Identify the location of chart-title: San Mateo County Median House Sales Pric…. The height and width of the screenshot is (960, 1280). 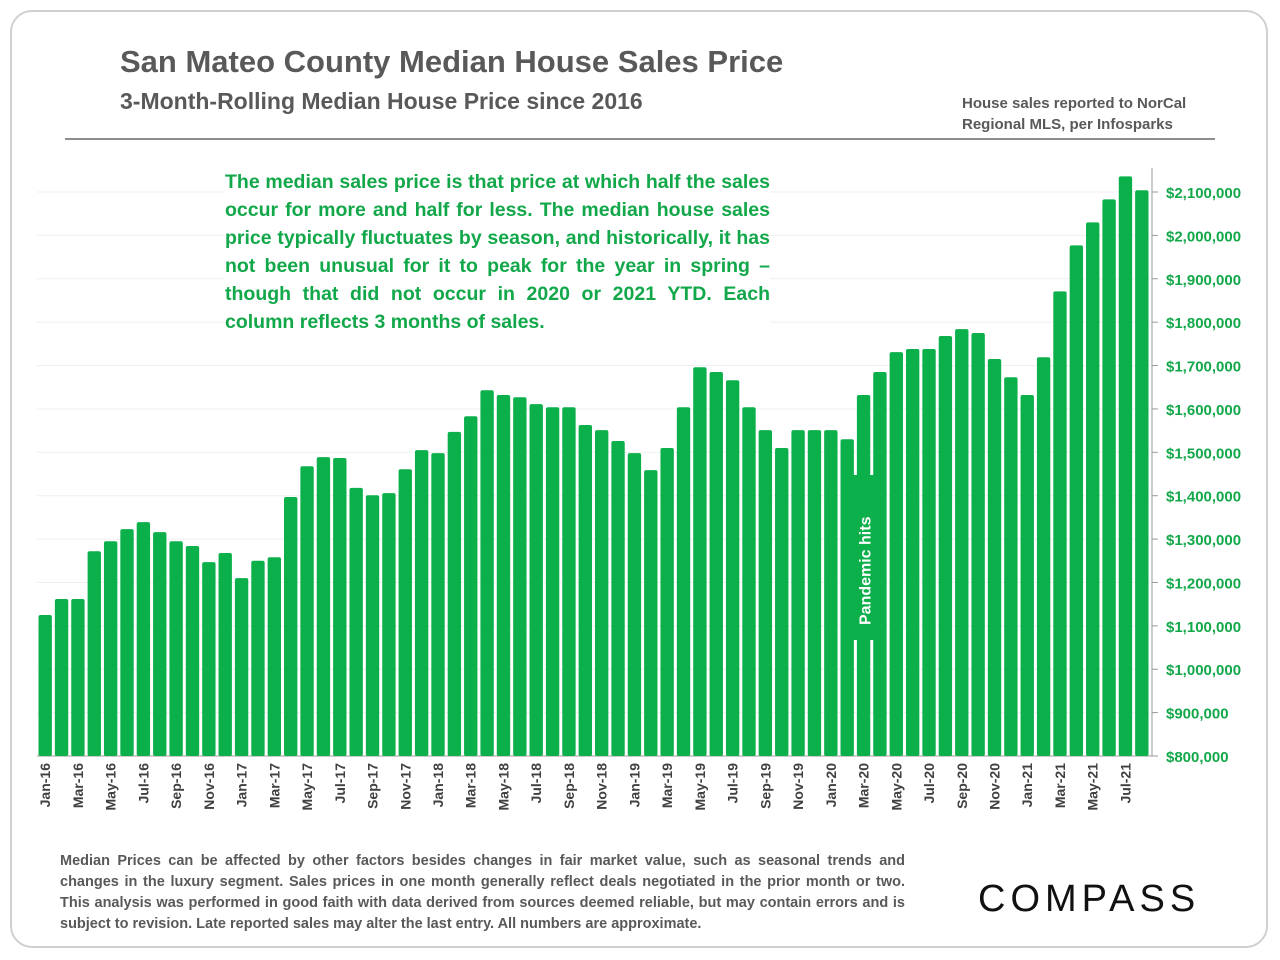
(452, 61).